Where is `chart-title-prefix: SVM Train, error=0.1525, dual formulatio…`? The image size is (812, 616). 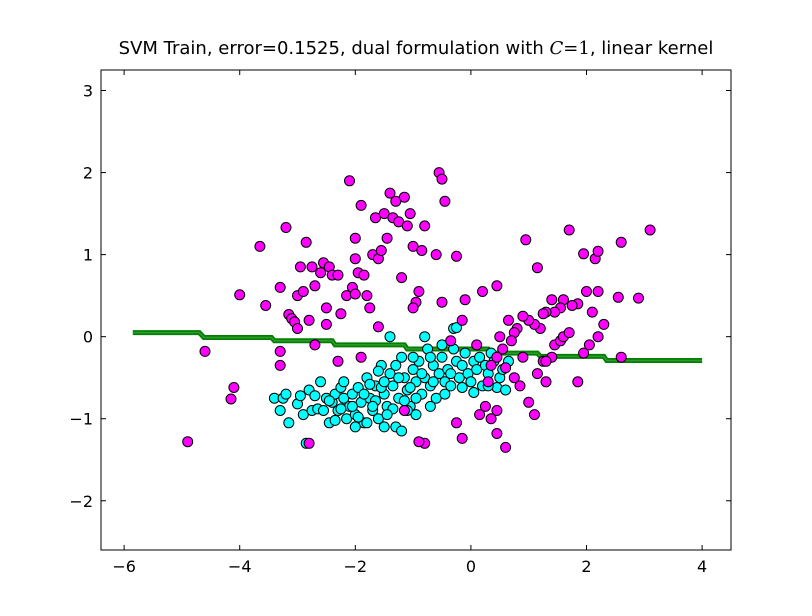 chart-title-prefix: SVM Train, error=0.1525, dual formulatio… is located at coordinates (334, 48).